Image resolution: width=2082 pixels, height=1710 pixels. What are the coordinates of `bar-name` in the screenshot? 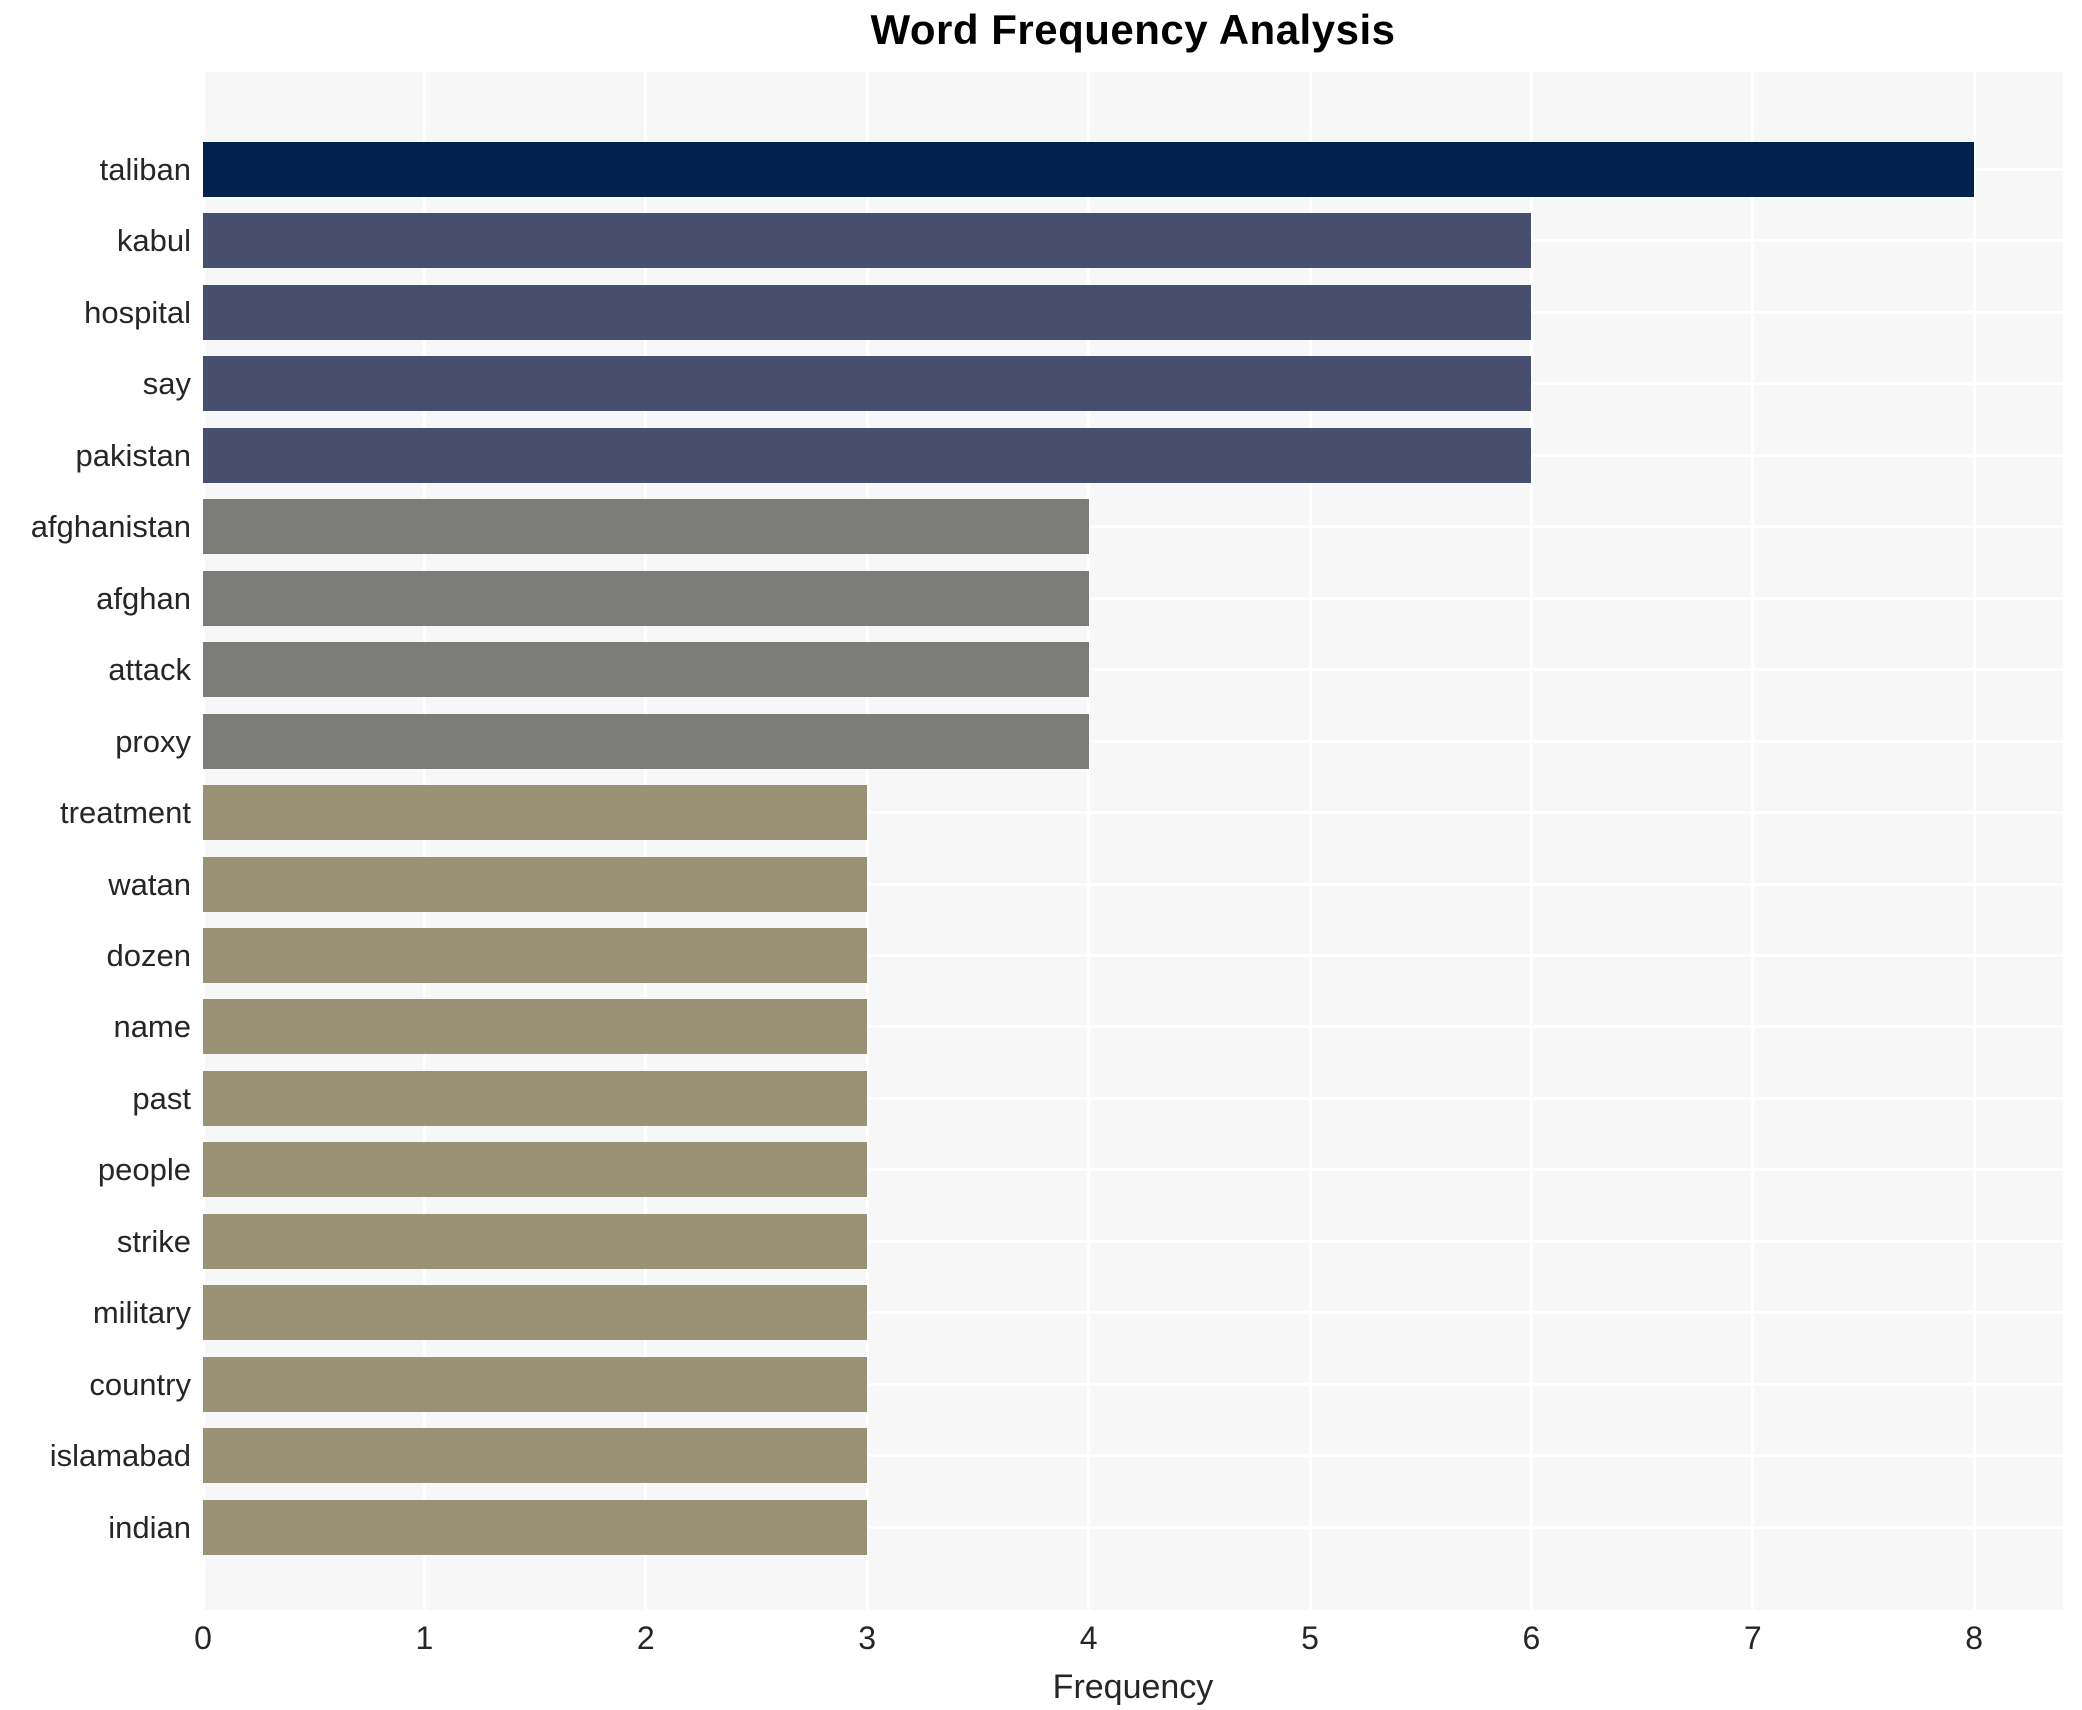 It's located at (535, 1027).